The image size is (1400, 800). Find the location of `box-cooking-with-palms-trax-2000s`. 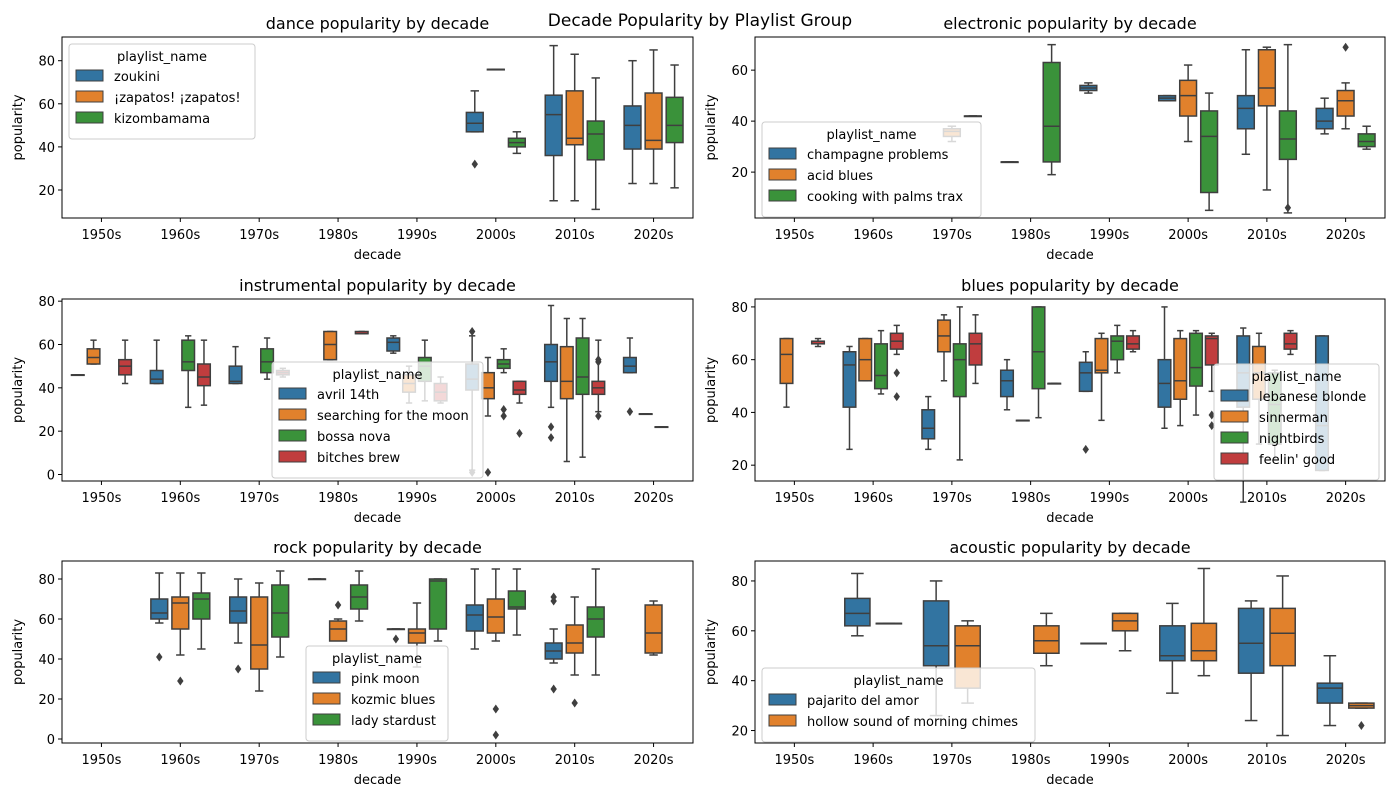

box-cooking-with-palms-trax-2000s is located at coordinates (1209, 152).